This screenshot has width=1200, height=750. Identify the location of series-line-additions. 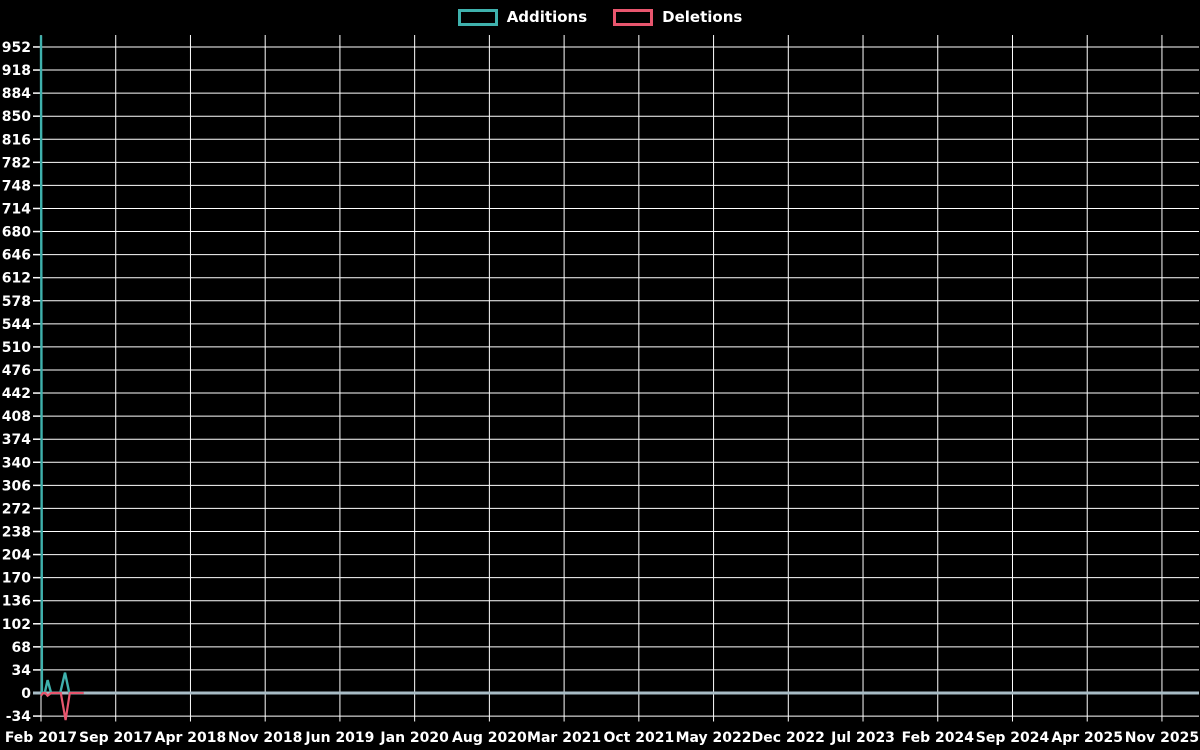
(61, 365).